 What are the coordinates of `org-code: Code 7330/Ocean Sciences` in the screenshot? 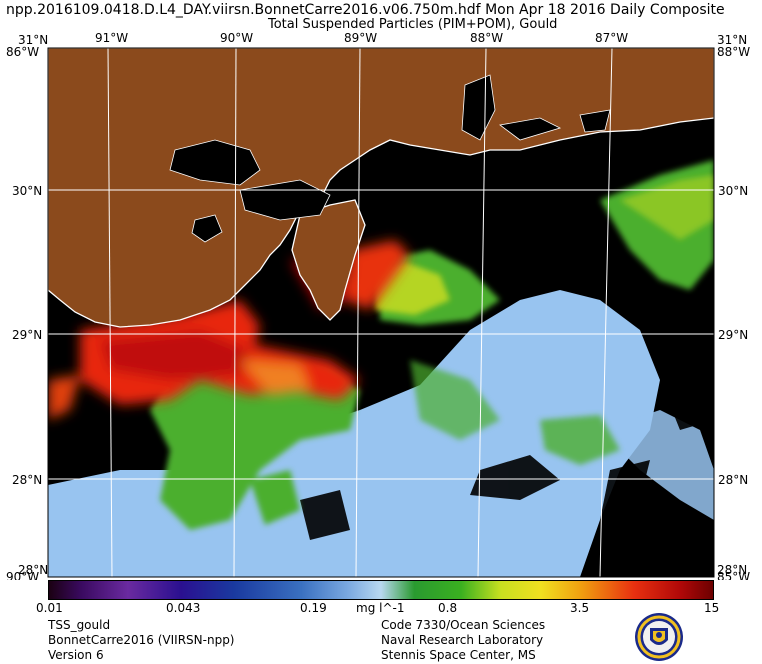 It's located at (463, 625).